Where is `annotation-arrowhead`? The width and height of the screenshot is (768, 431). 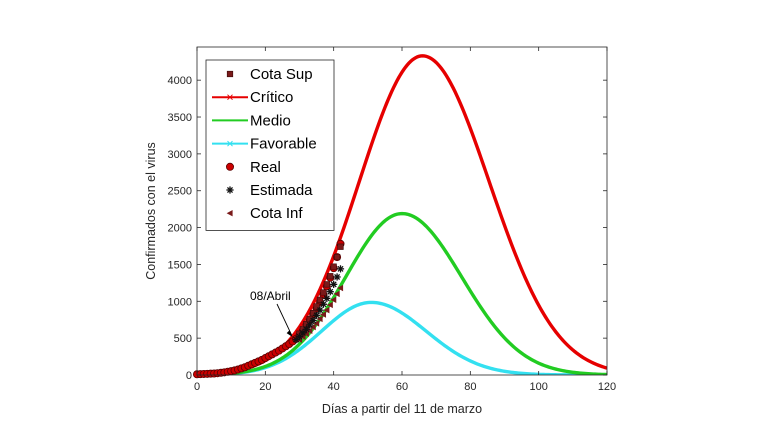
annotation-arrowhead is located at coordinates (289, 334).